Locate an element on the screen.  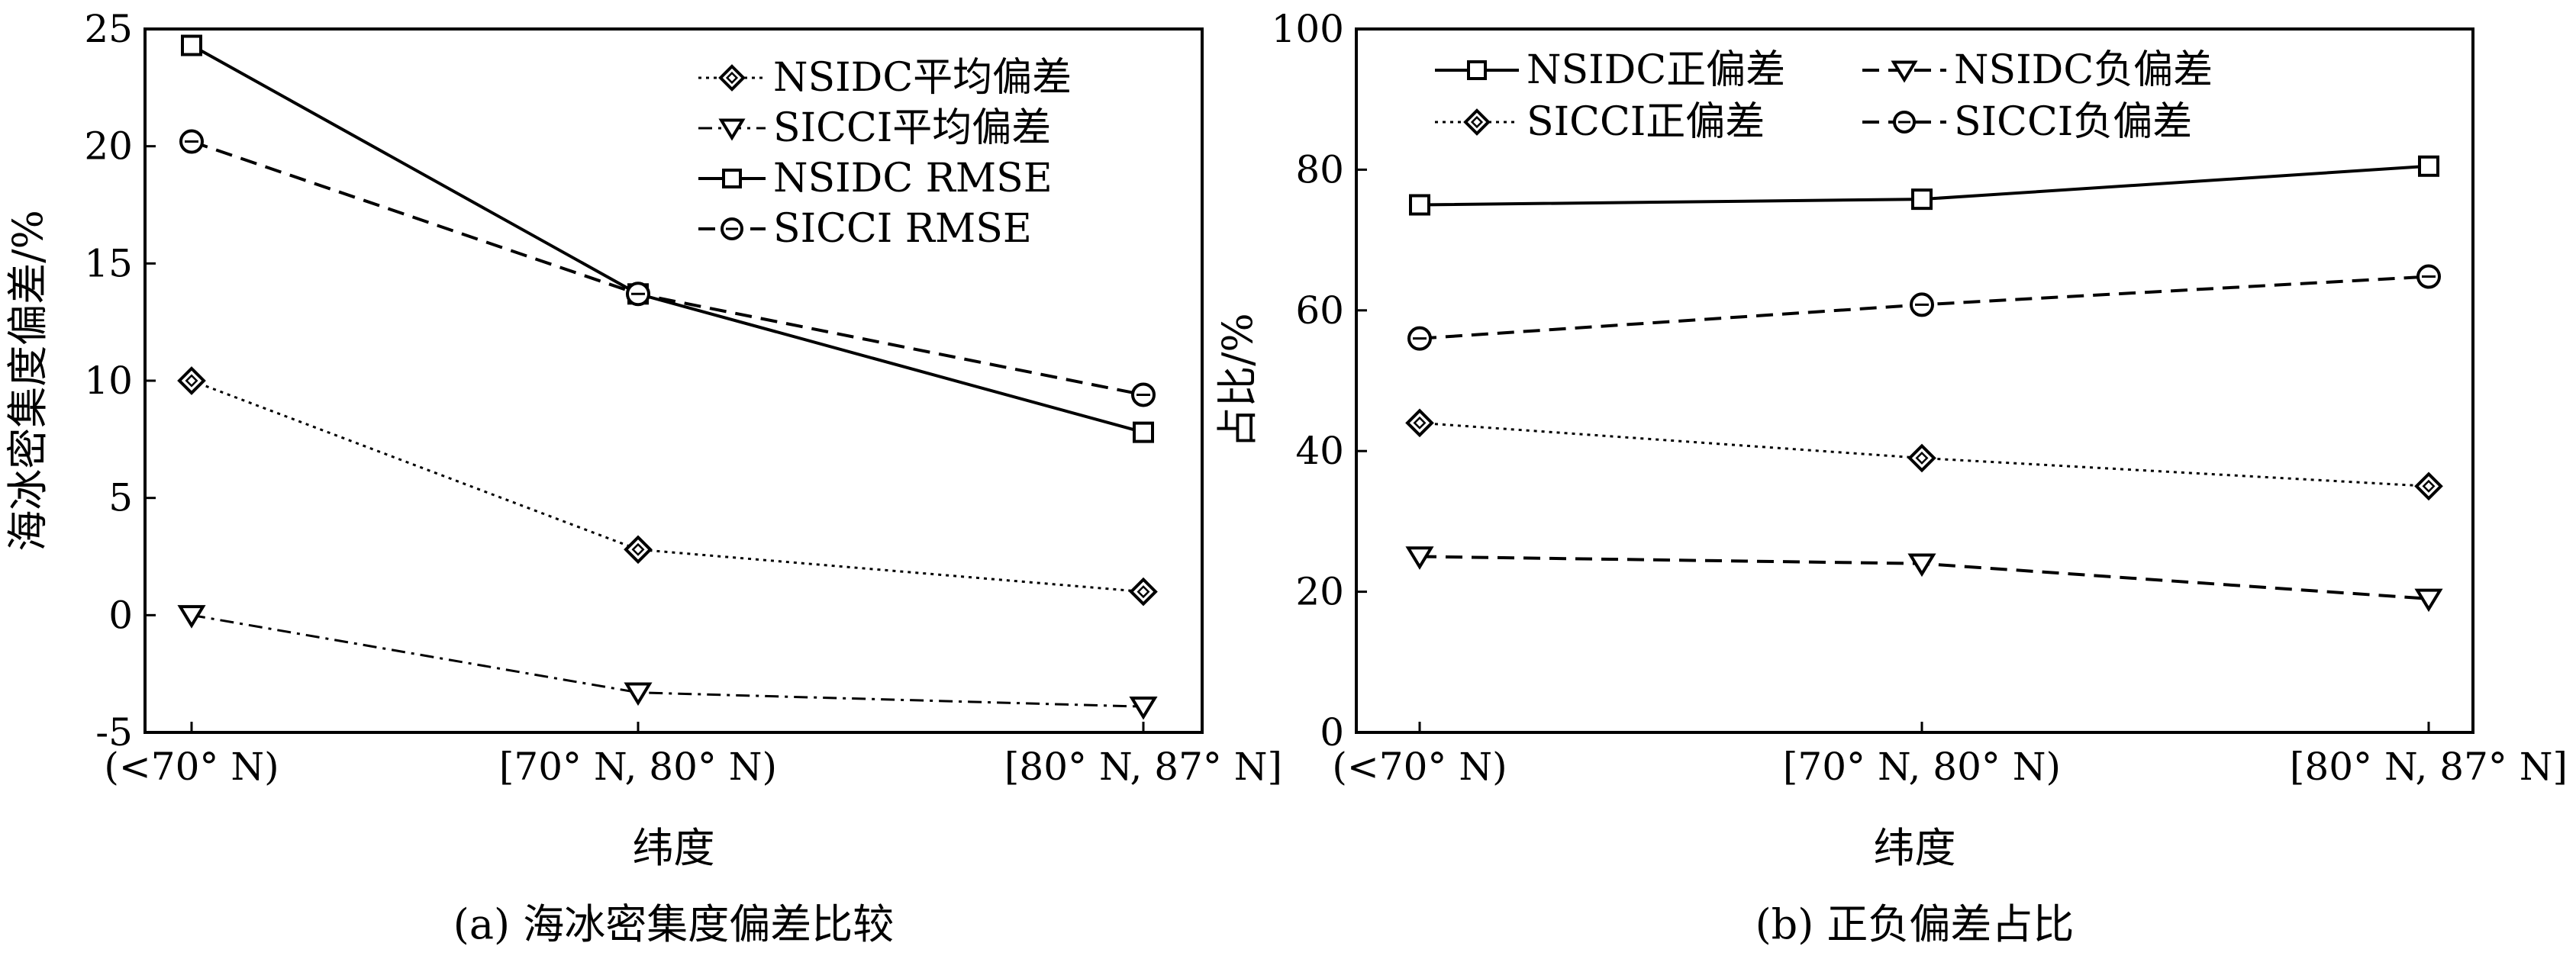
legend-item: NSIDC正偏差 is located at coordinates (1610, 70).